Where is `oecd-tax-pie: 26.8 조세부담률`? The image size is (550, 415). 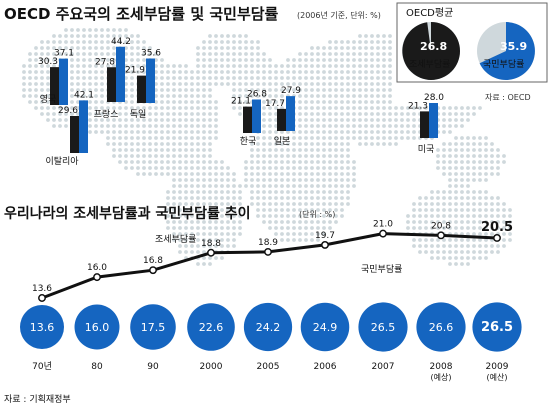 oecd-tax-pie: 26.8 조세부담률 is located at coordinates (431, 51).